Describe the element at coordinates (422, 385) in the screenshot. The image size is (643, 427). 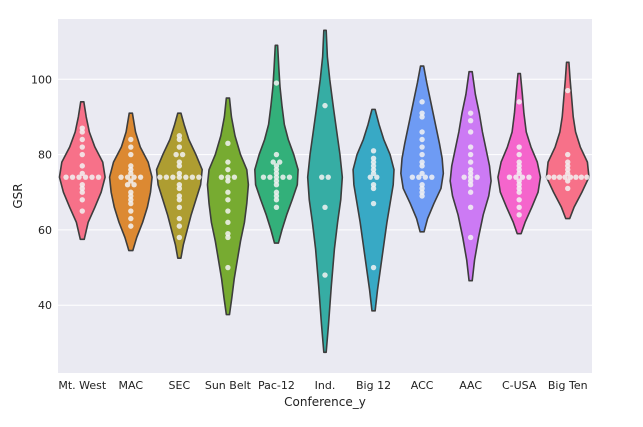
I see `x-tick-label: ACC` at that location.